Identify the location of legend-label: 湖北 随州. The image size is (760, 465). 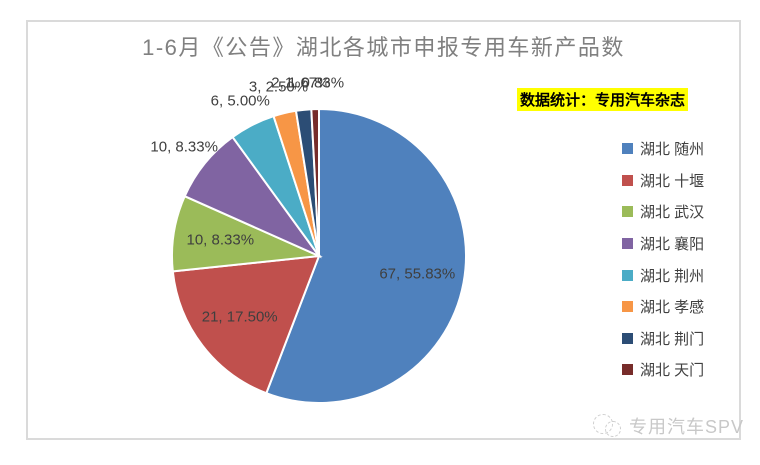
(672, 150).